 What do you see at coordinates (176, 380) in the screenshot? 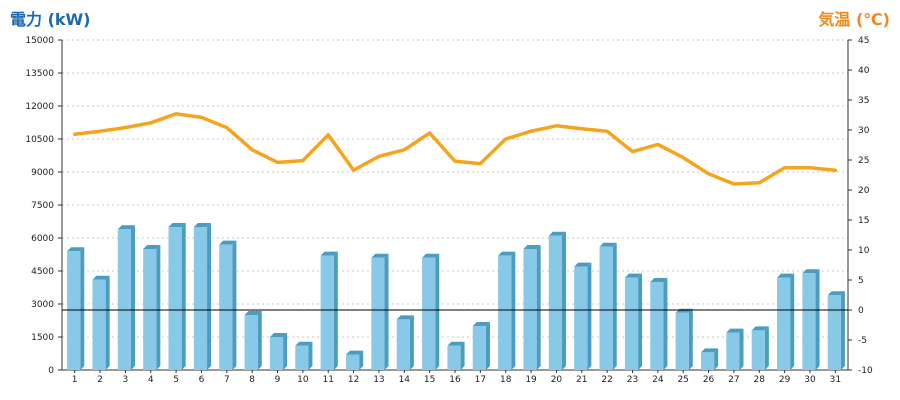
I see `x-tick-label: 5` at bounding box center [176, 380].